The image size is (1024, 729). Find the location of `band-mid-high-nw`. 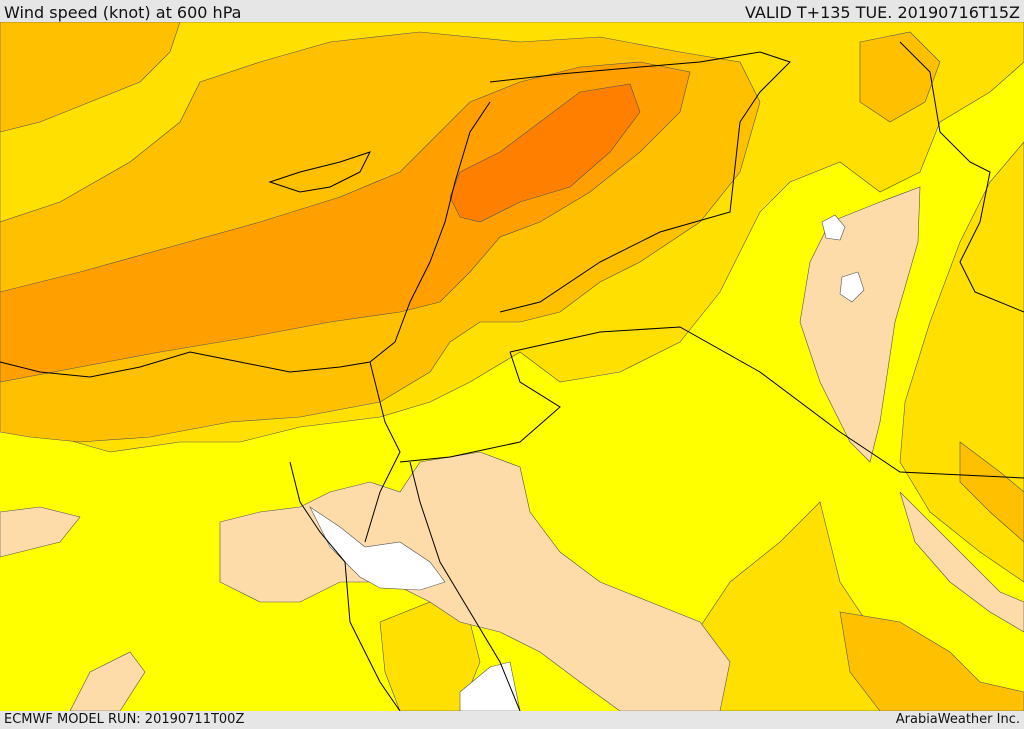

band-mid-high-nw is located at coordinates (90, 77).